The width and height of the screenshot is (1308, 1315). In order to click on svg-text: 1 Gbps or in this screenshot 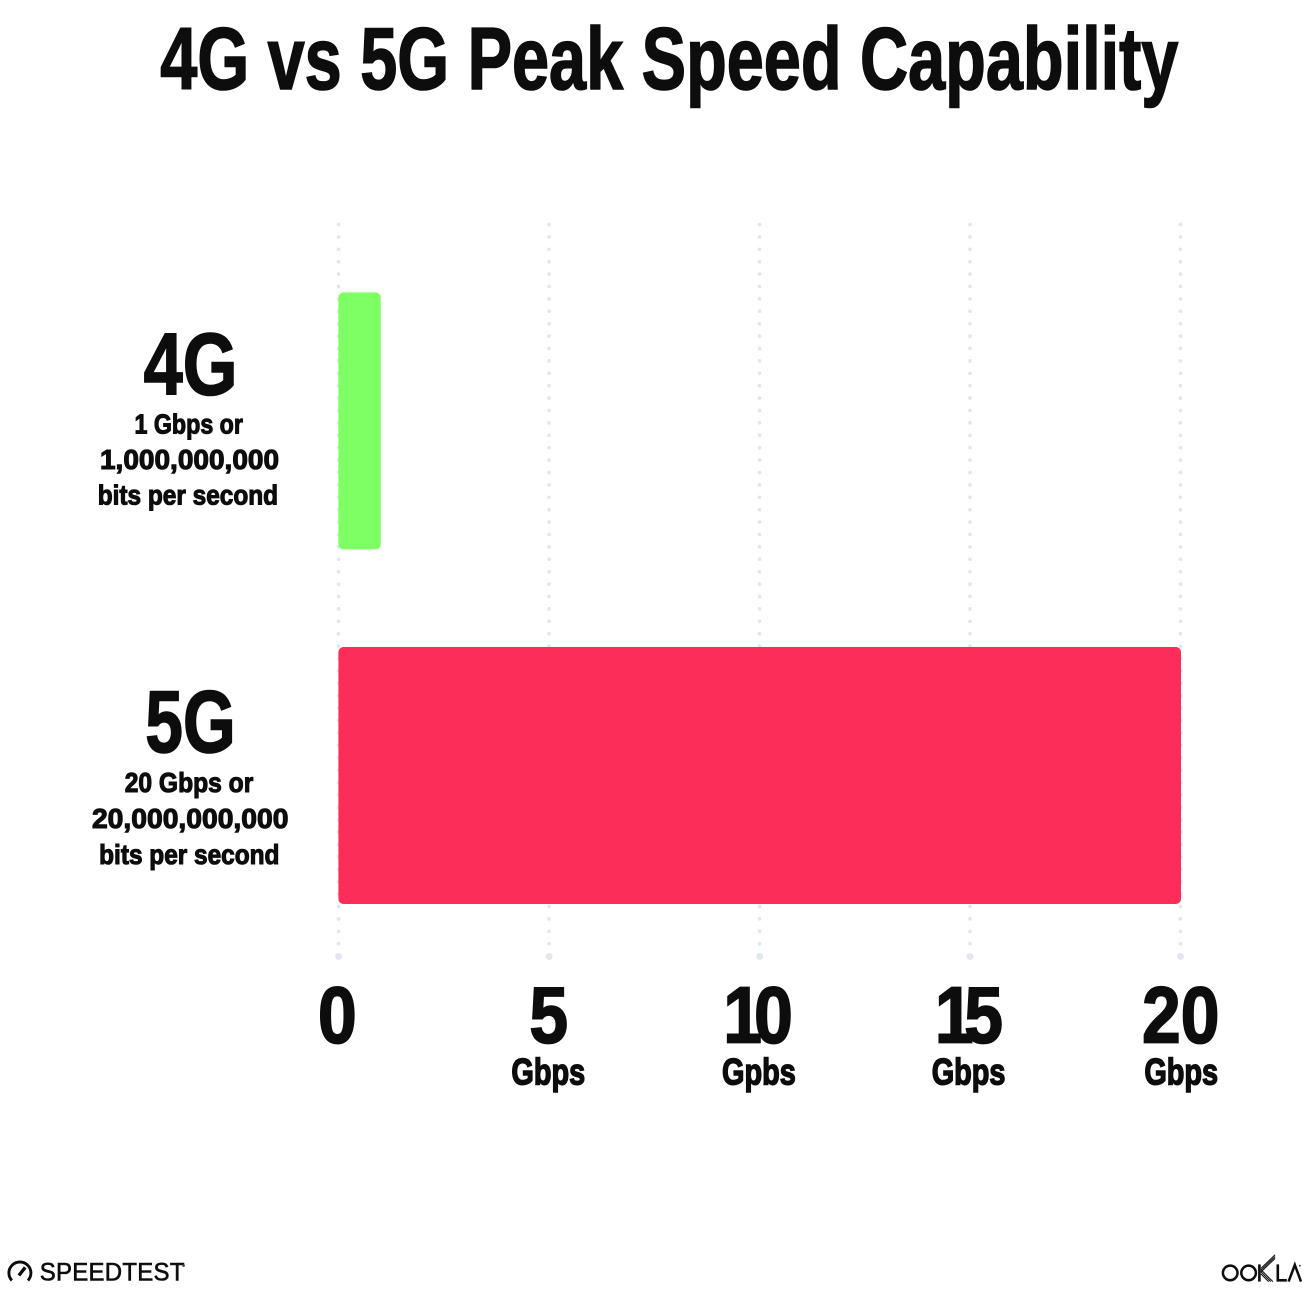, I will do `click(188, 424)`.